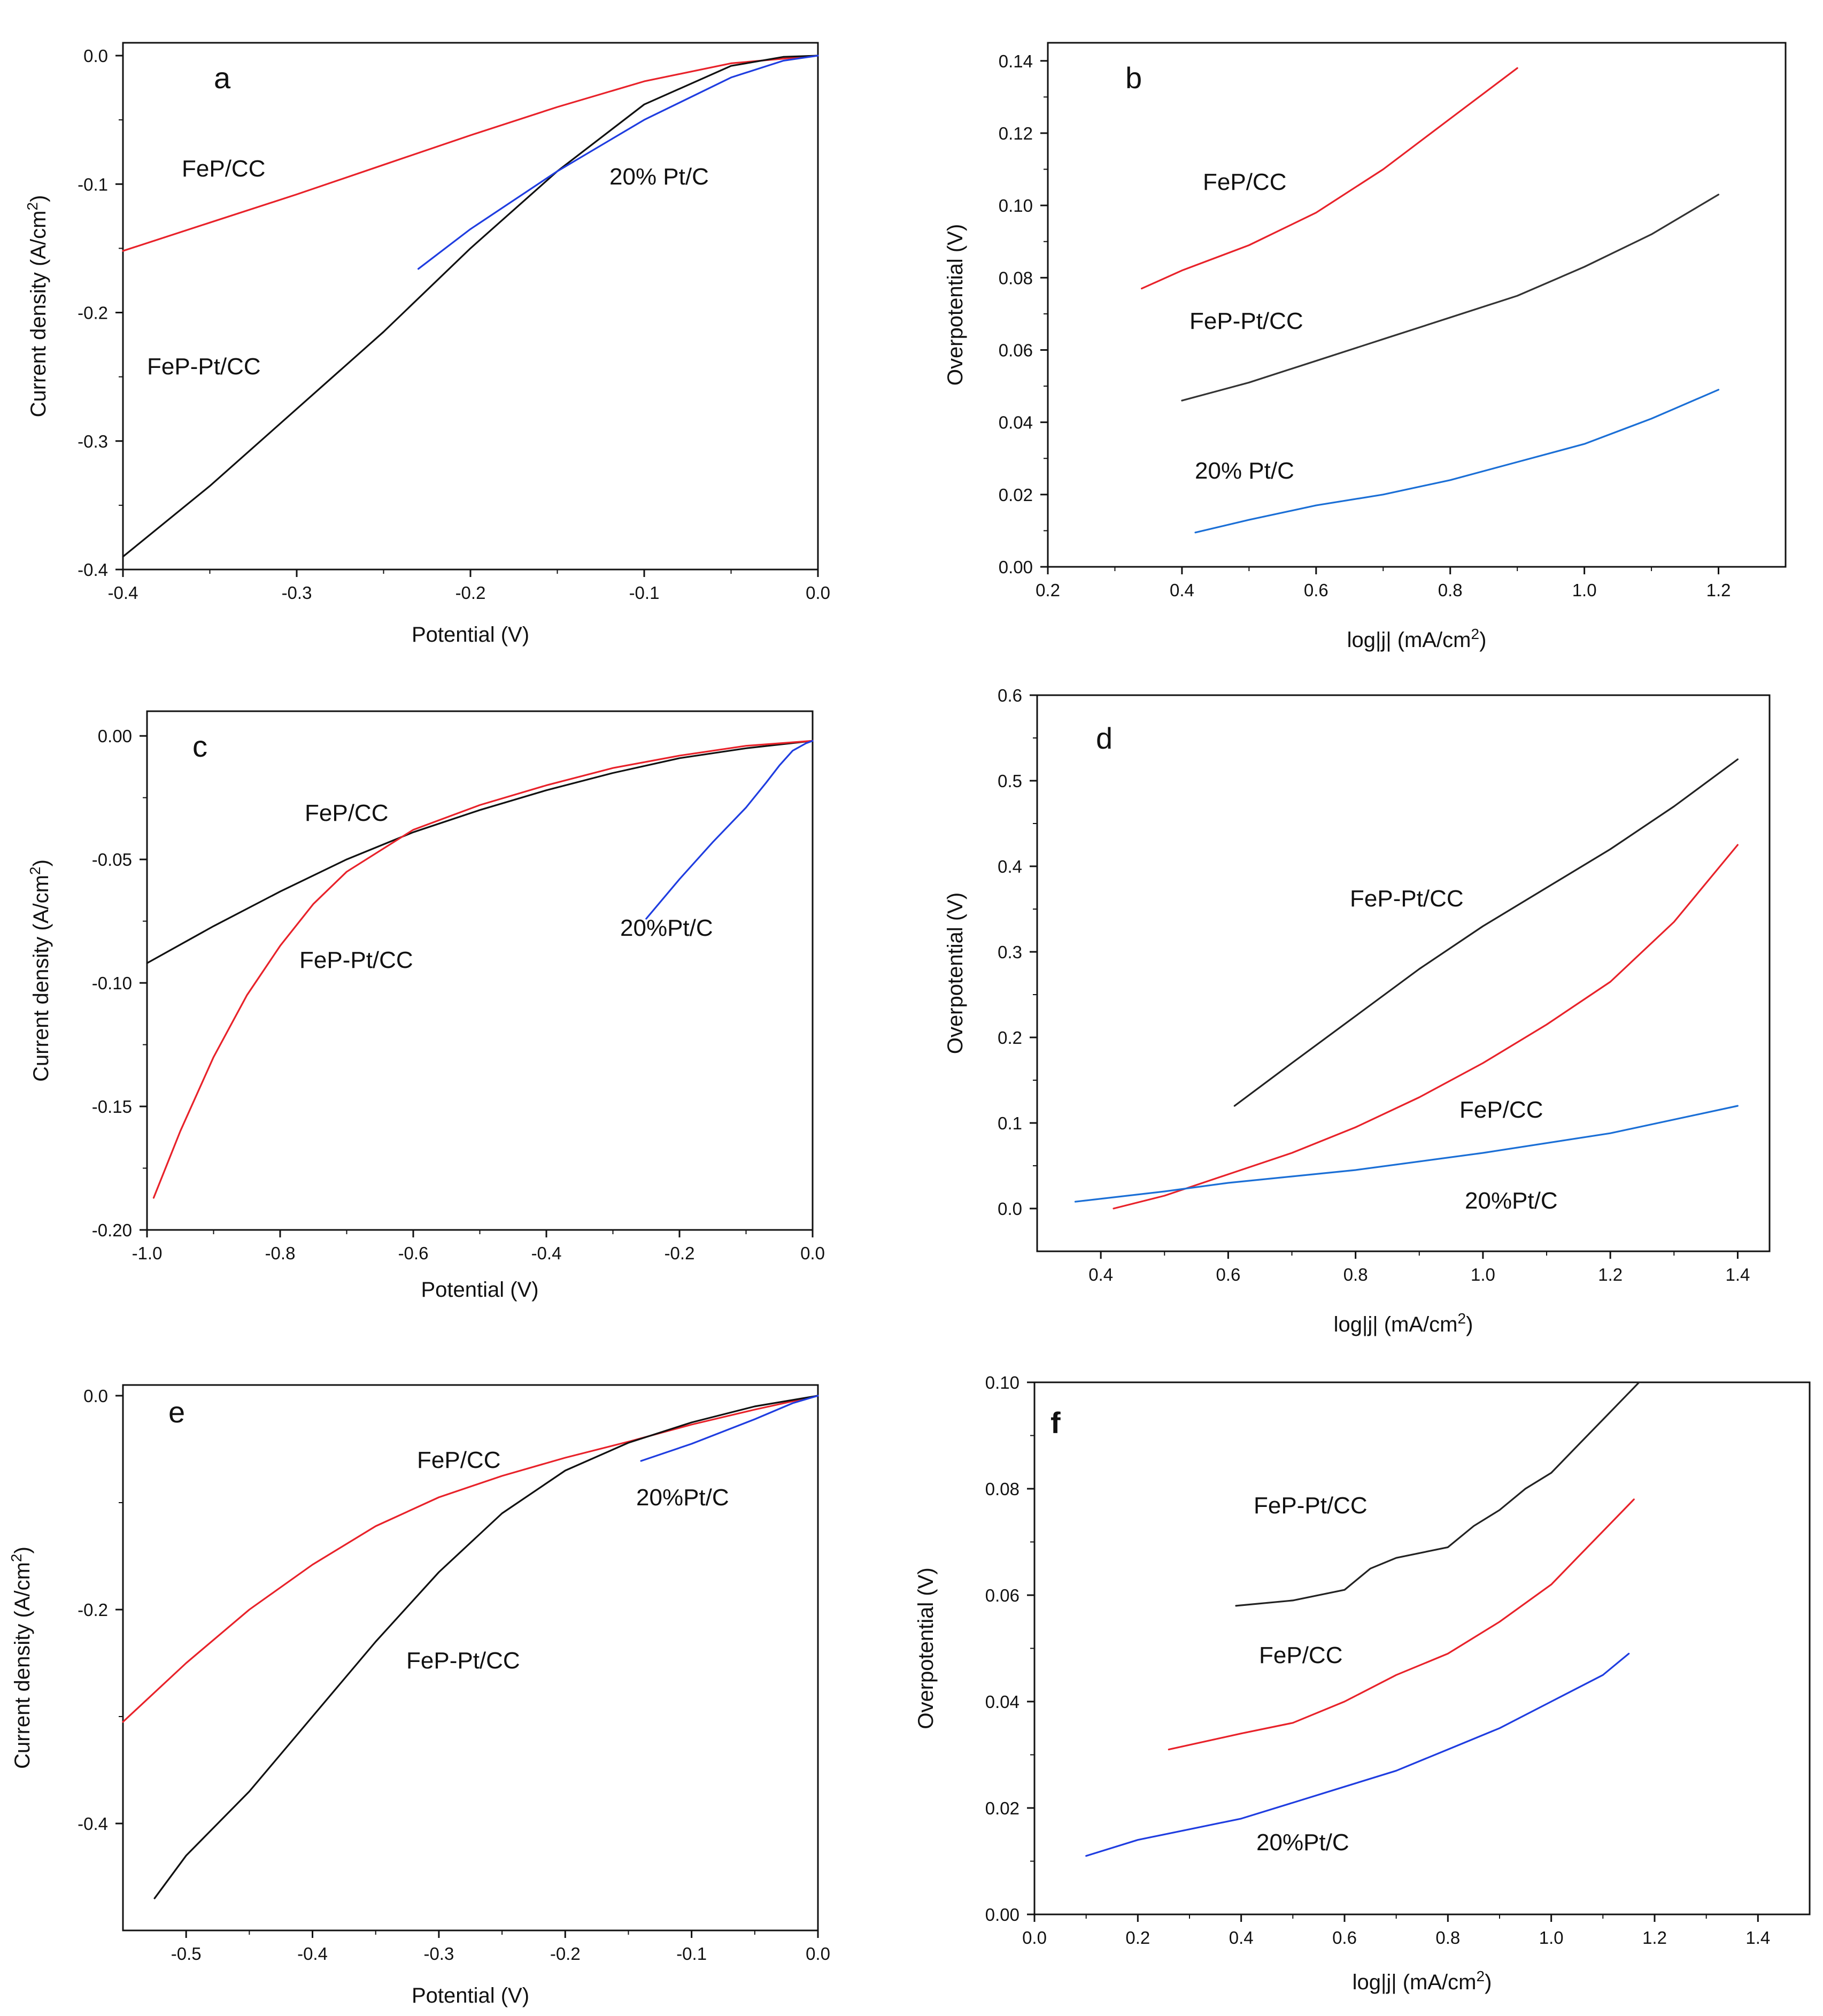 Image resolution: width=1823 pixels, height=2016 pixels. I want to click on series-label-c-2: 20%Pt/C, so click(666, 928).